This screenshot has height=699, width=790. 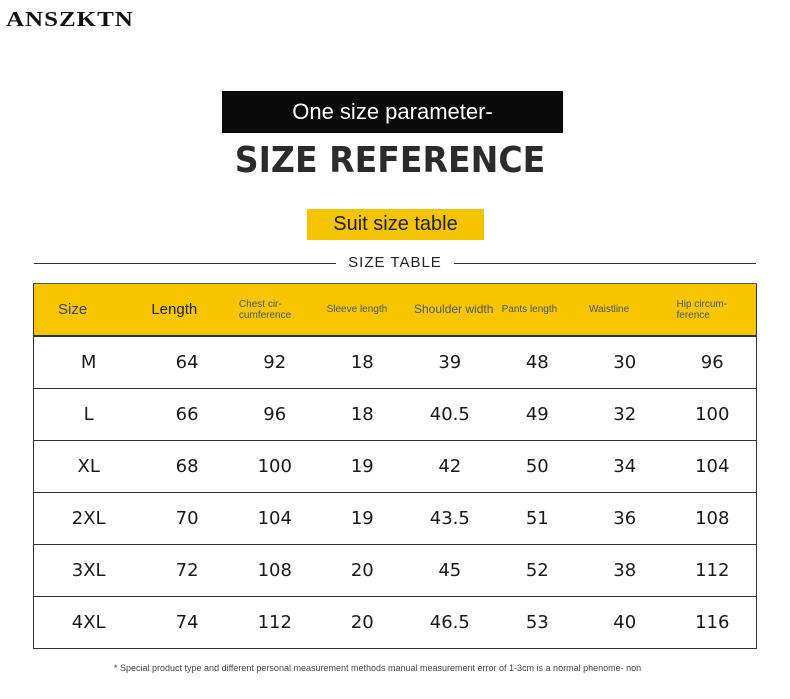 What do you see at coordinates (624, 518) in the screenshot?
I see `cell-waist: 36` at bounding box center [624, 518].